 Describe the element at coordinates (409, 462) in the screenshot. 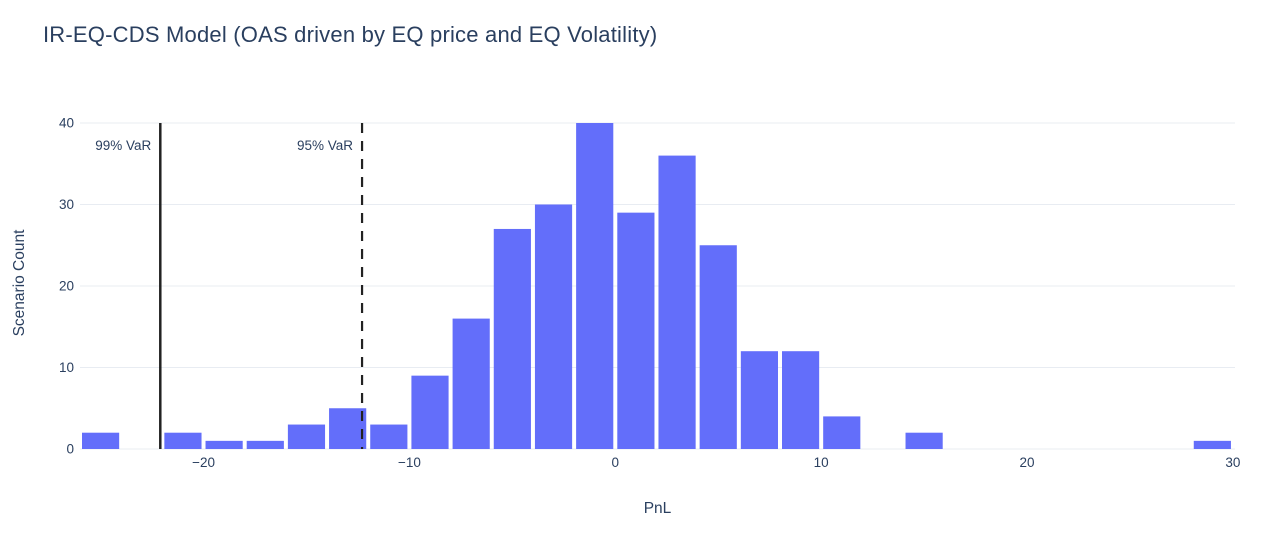

I see `x-tick-label: −10` at that location.